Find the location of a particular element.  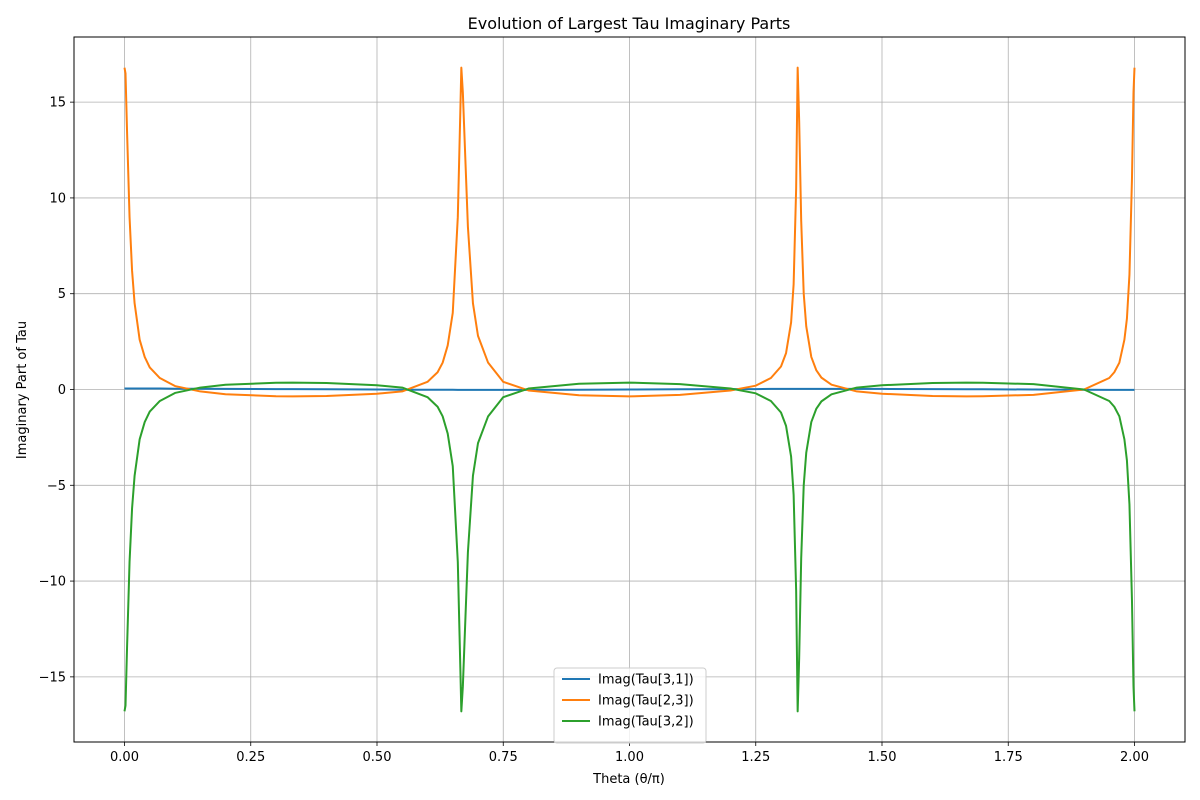

x-tick-label: 0.75 is located at coordinates (503, 757).